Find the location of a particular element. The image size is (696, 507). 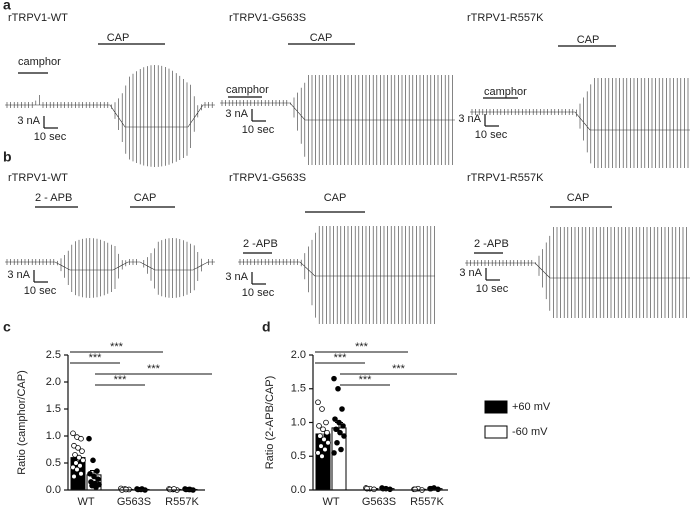

panel-label: c is located at coordinates (7, 327).